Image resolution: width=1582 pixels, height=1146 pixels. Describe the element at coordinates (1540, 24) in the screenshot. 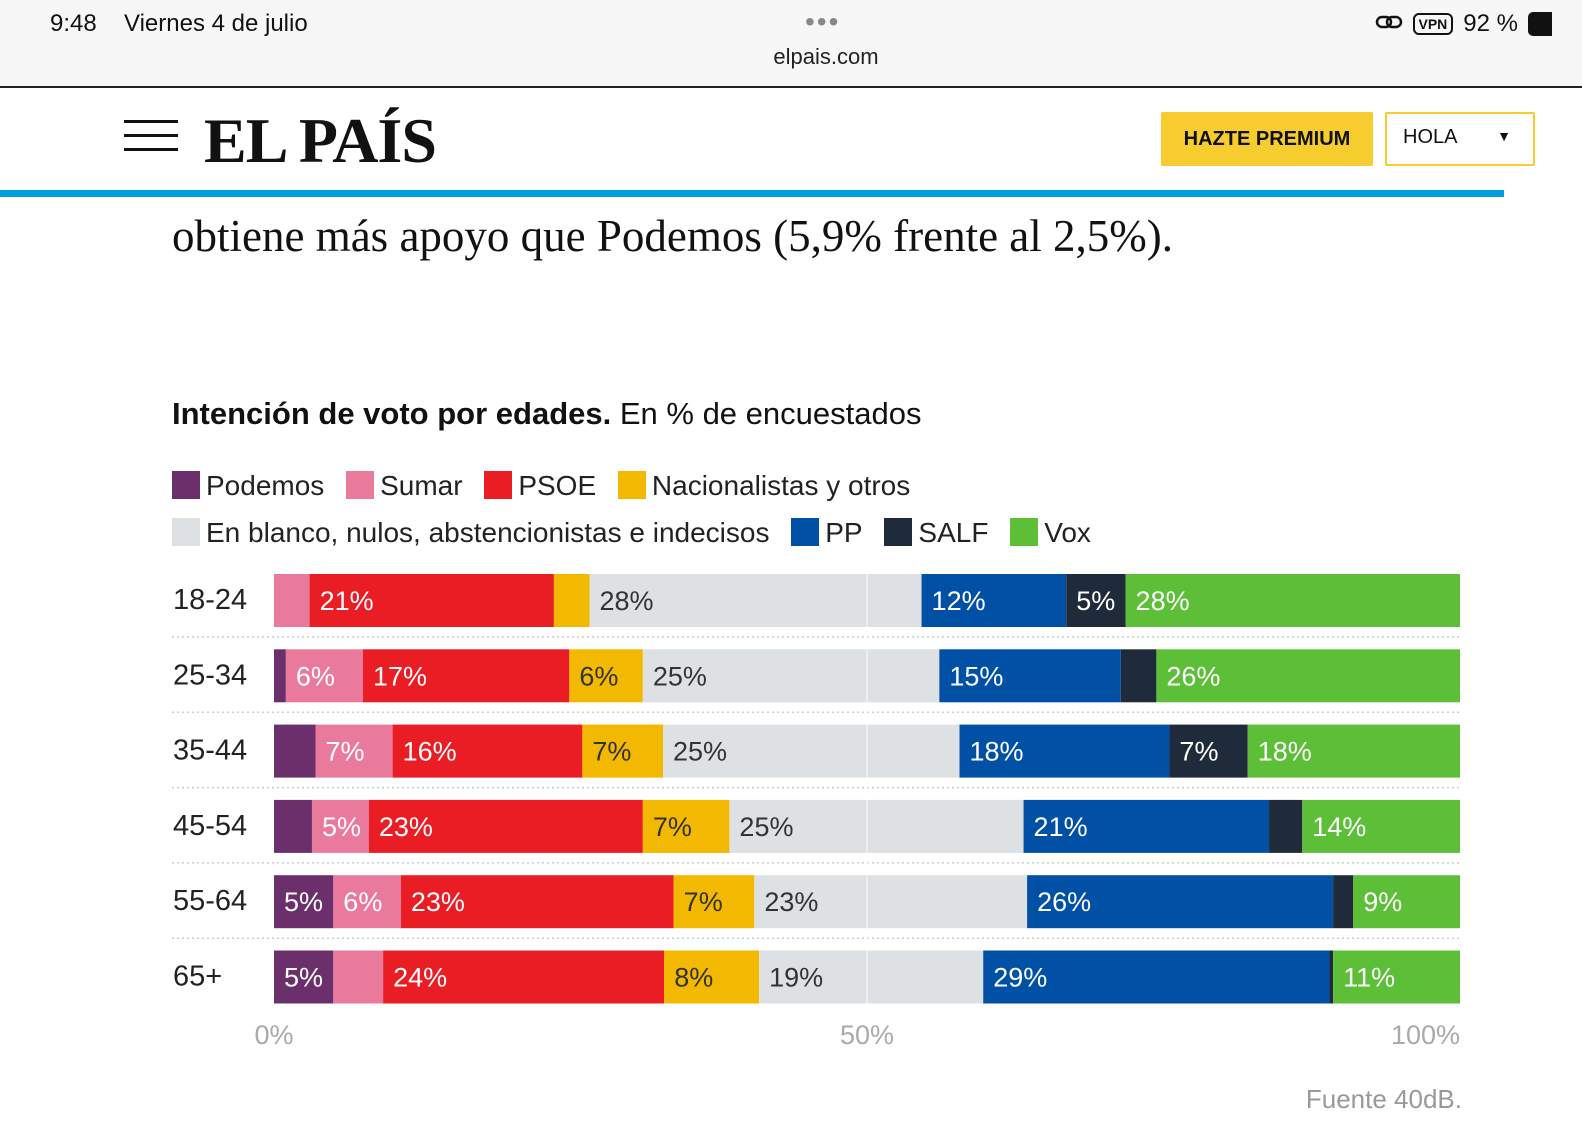

I see `battery-icon` at that location.